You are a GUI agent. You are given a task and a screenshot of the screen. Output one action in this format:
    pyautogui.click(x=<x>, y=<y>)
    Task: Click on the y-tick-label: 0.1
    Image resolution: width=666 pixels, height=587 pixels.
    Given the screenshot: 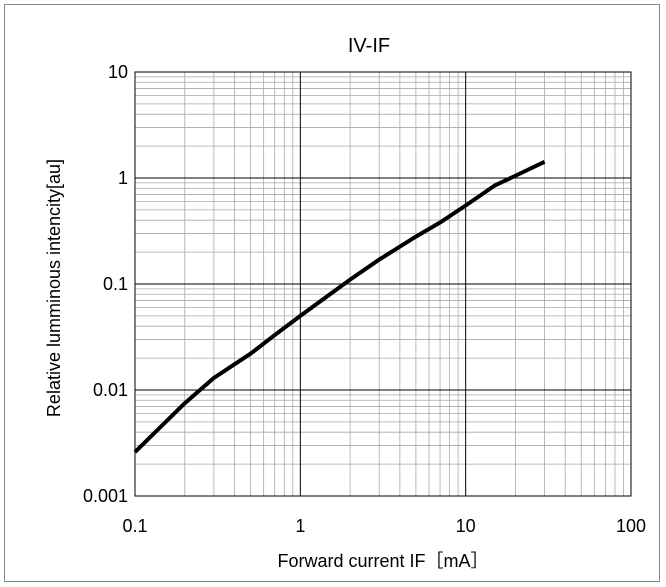 What is the action you would take?
    pyautogui.click(x=115, y=284)
    